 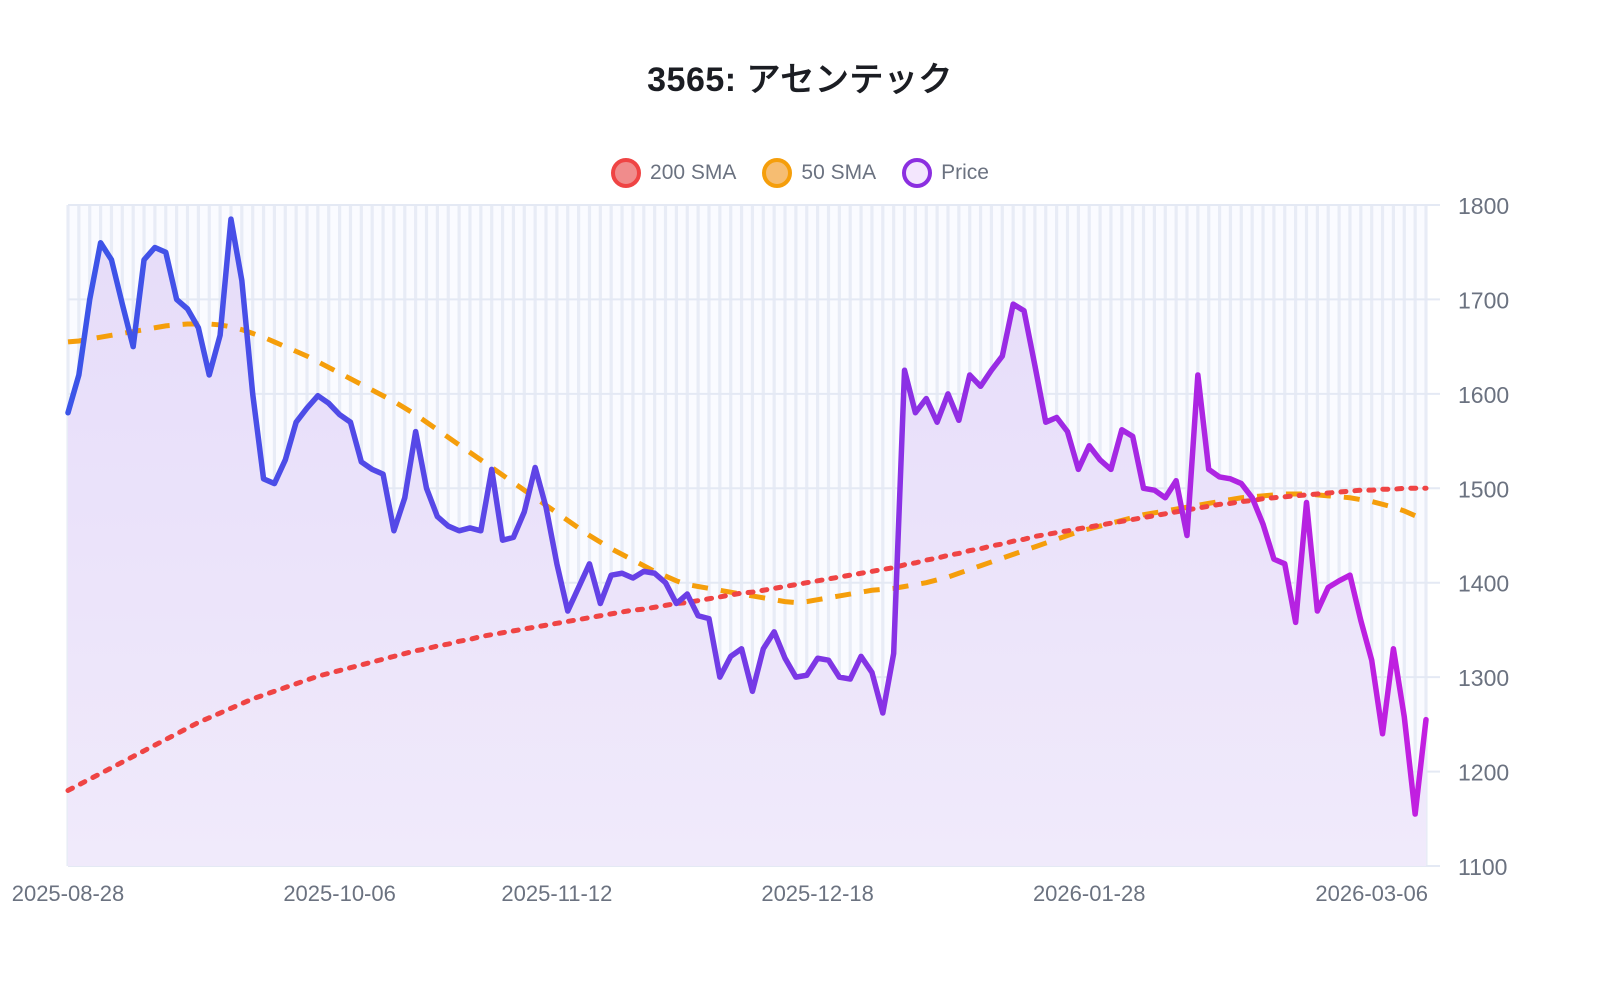 I want to click on svg-text: 2025-10-06, so click(x=339, y=893).